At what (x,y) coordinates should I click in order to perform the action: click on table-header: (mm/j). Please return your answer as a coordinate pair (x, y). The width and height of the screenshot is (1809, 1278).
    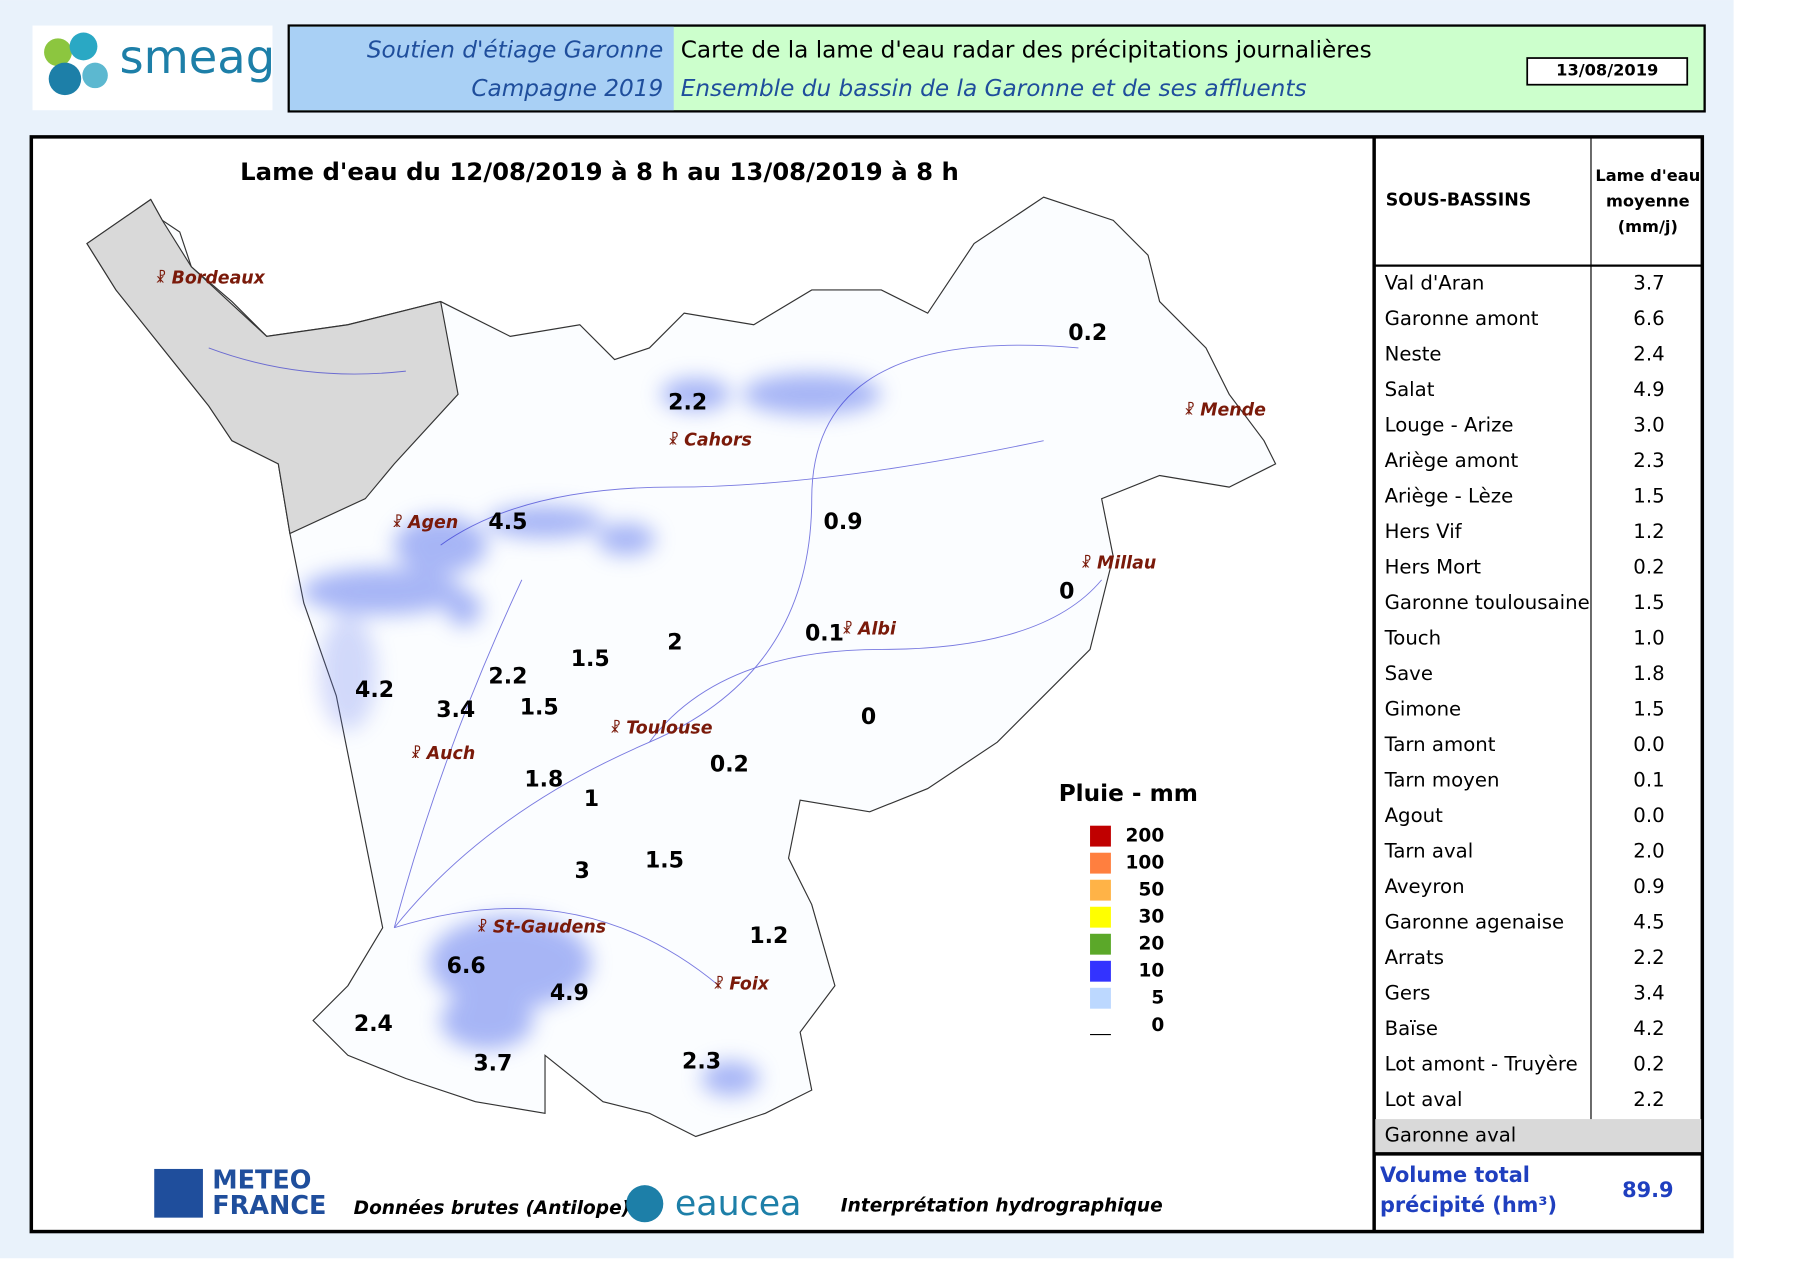
    Looking at the image, I should click on (1648, 226).